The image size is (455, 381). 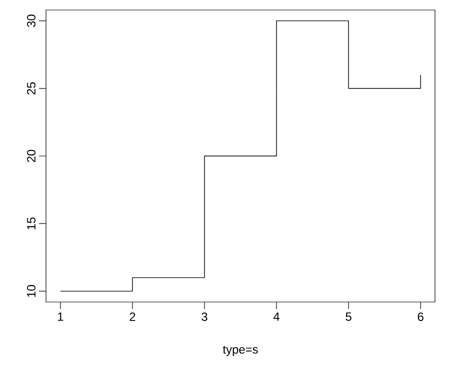 What do you see at coordinates (61, 316) in the screenshot?
I see `x-tick-label: 1` at bounding box center [61, 316].